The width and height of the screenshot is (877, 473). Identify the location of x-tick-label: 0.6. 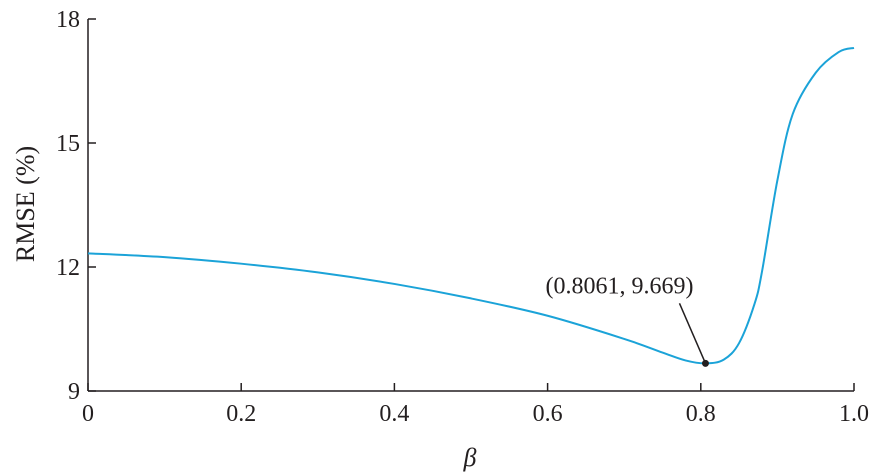
(548, 414).